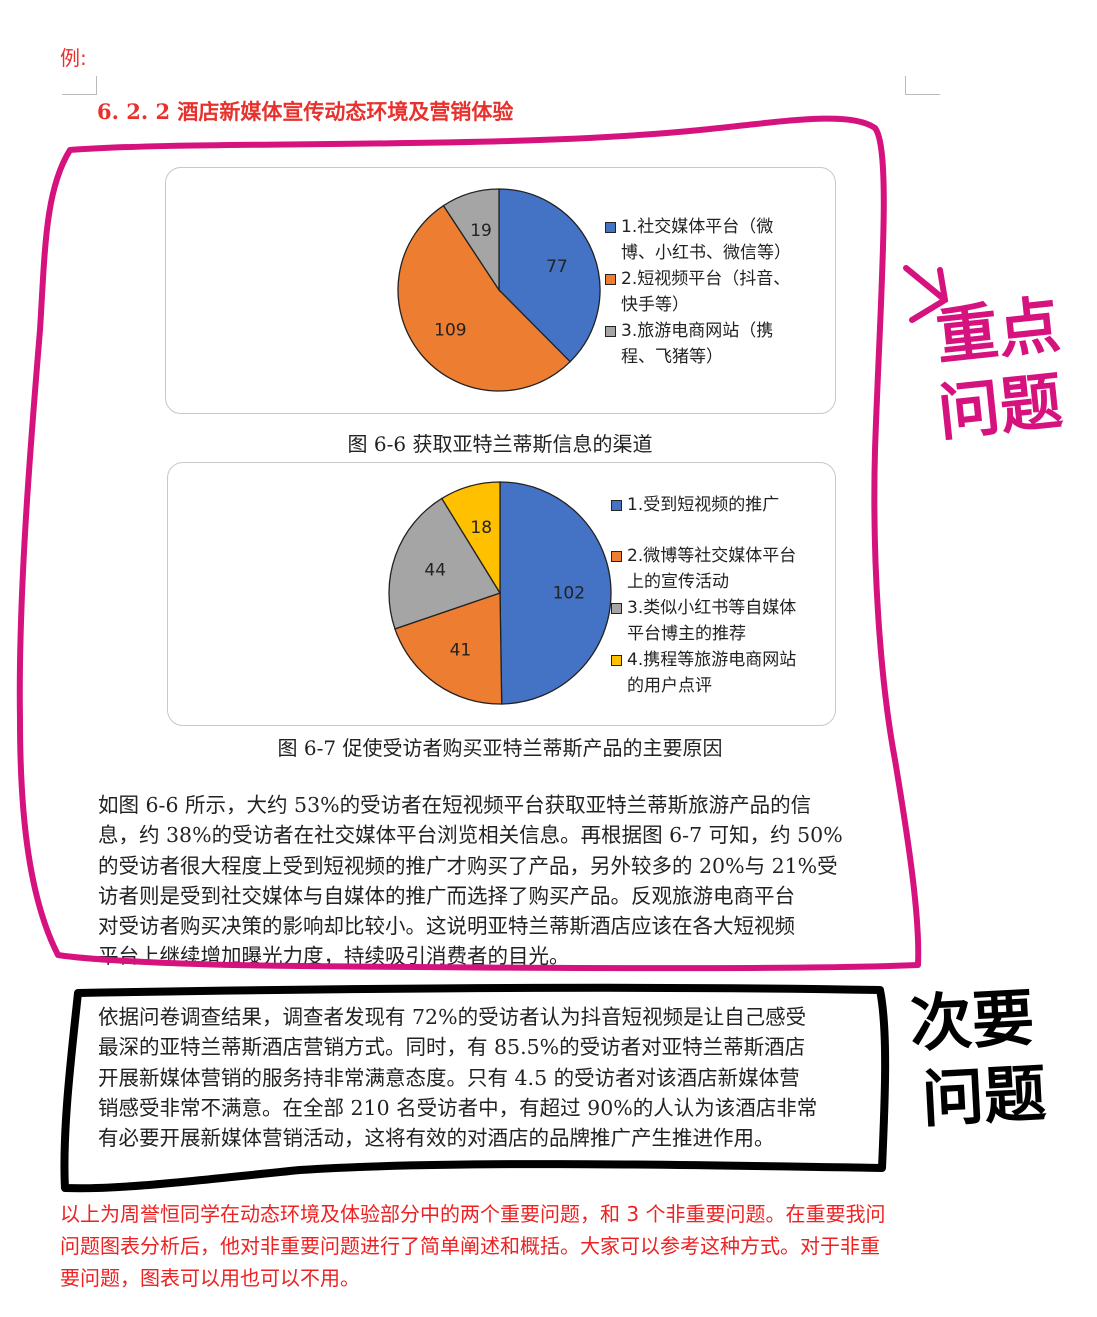 This screenshot has height=1317, width=1097. Describe the element at coordinates (712, 556) in the screenshot. I see `legend-text: 2.微博等社交媒体平台` at that location.